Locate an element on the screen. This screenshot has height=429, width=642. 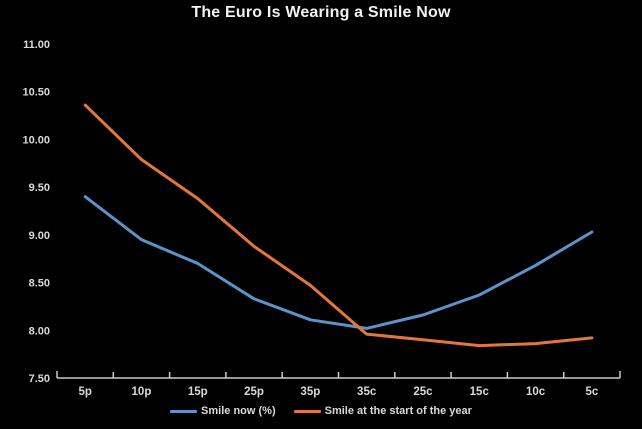
x-tick-label: 25c is located at coordinates (423, 392).